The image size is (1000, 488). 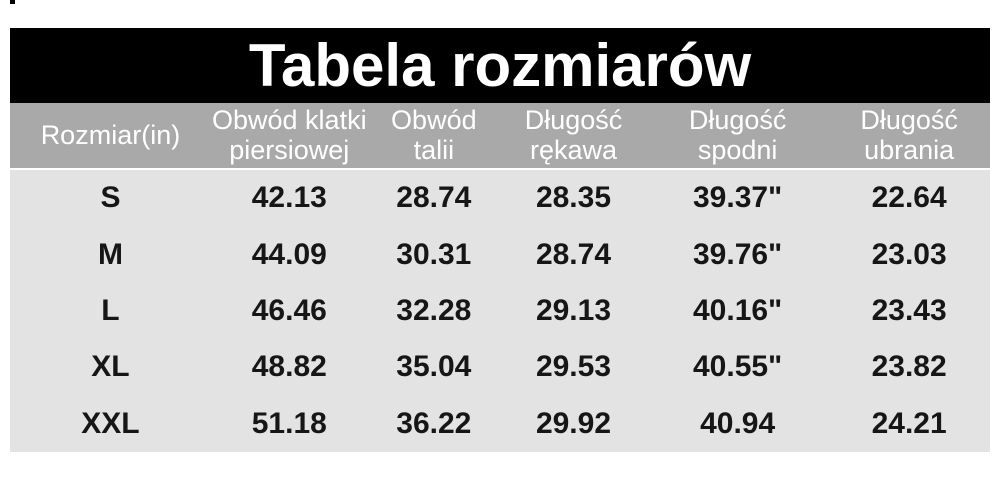 I want to click on cell-sleeve: 29.13, so click(x=573, y=311).